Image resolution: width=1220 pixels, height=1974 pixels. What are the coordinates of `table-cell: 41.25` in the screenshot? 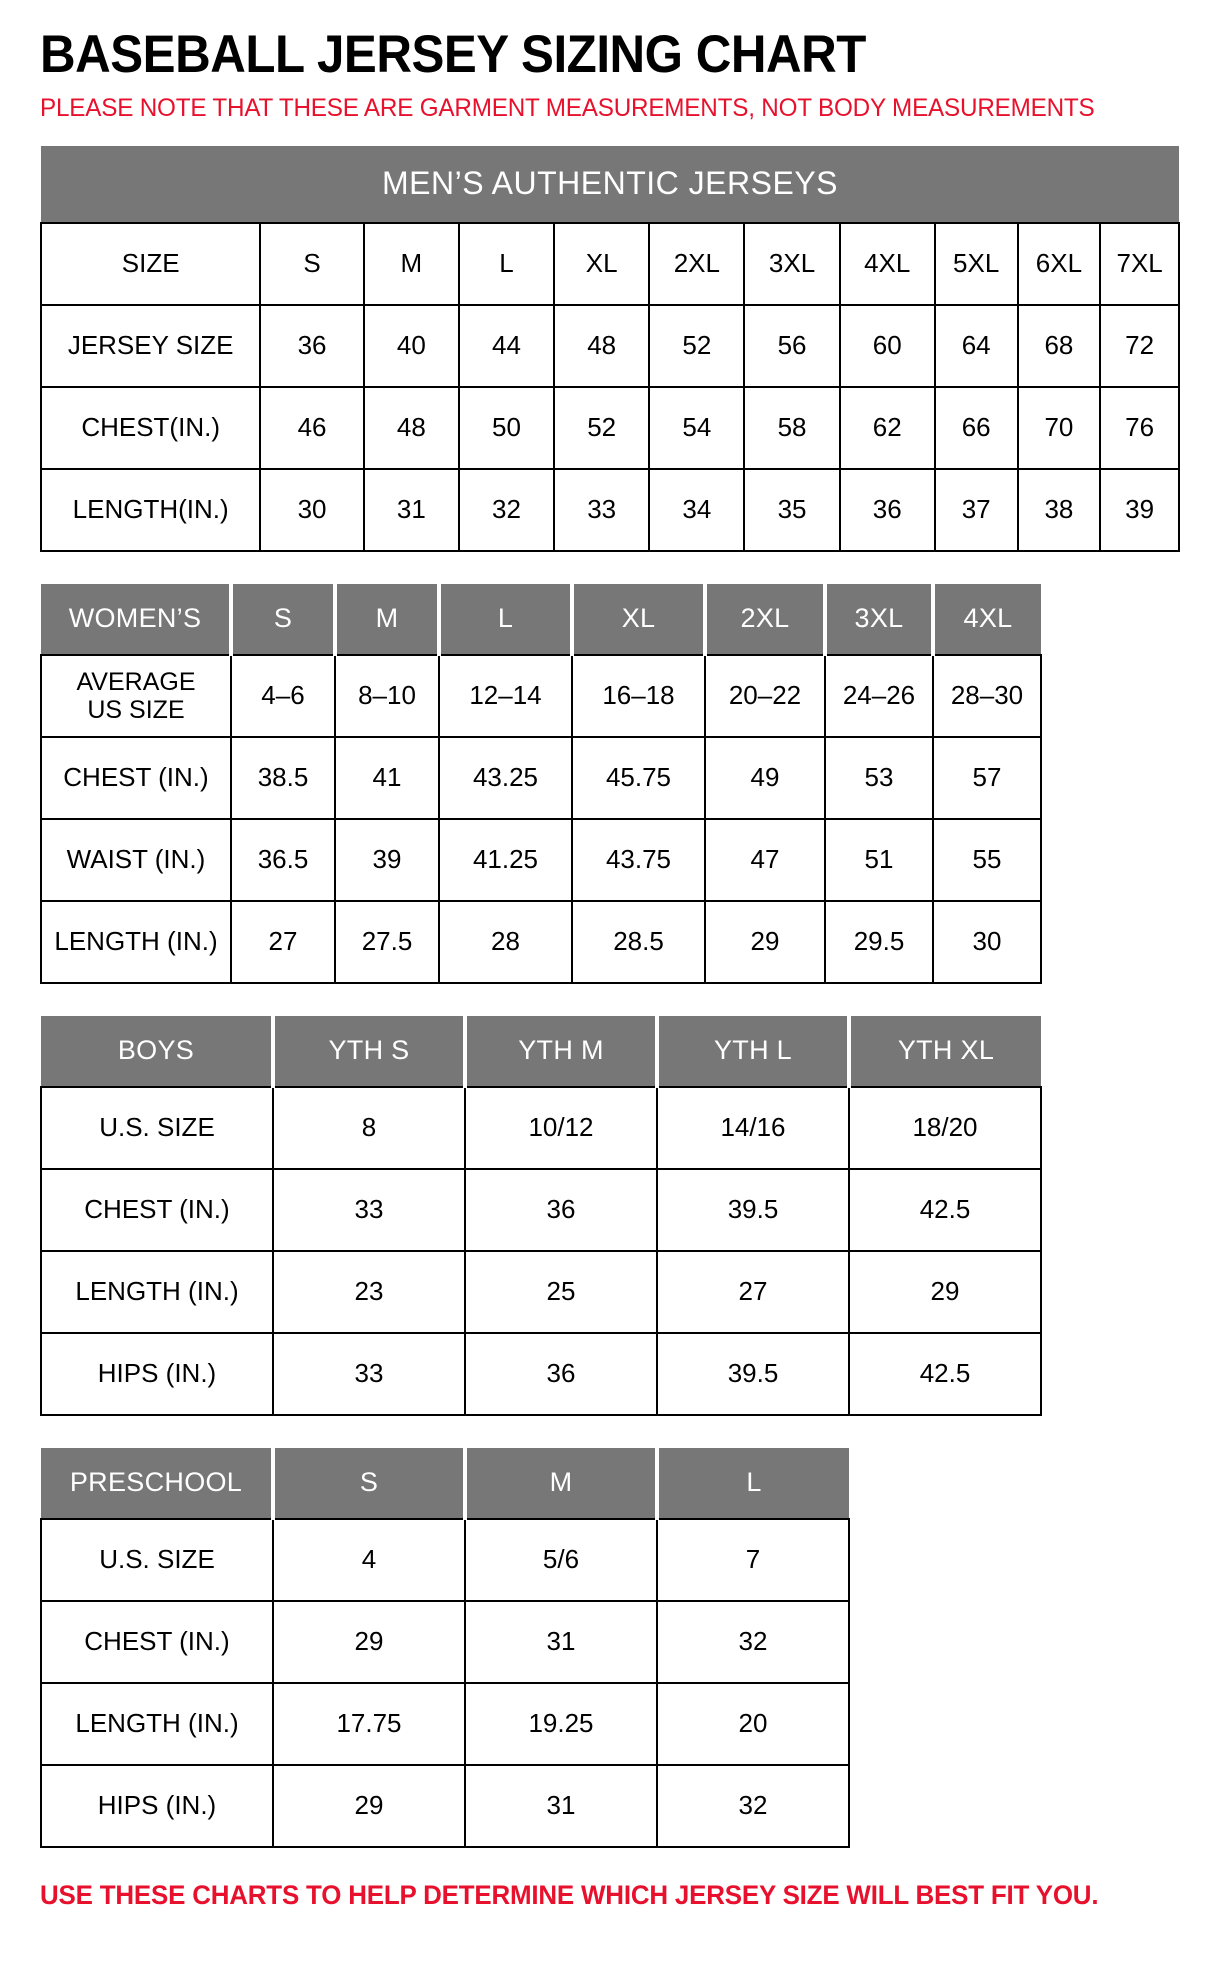 It's located at (505, 859).